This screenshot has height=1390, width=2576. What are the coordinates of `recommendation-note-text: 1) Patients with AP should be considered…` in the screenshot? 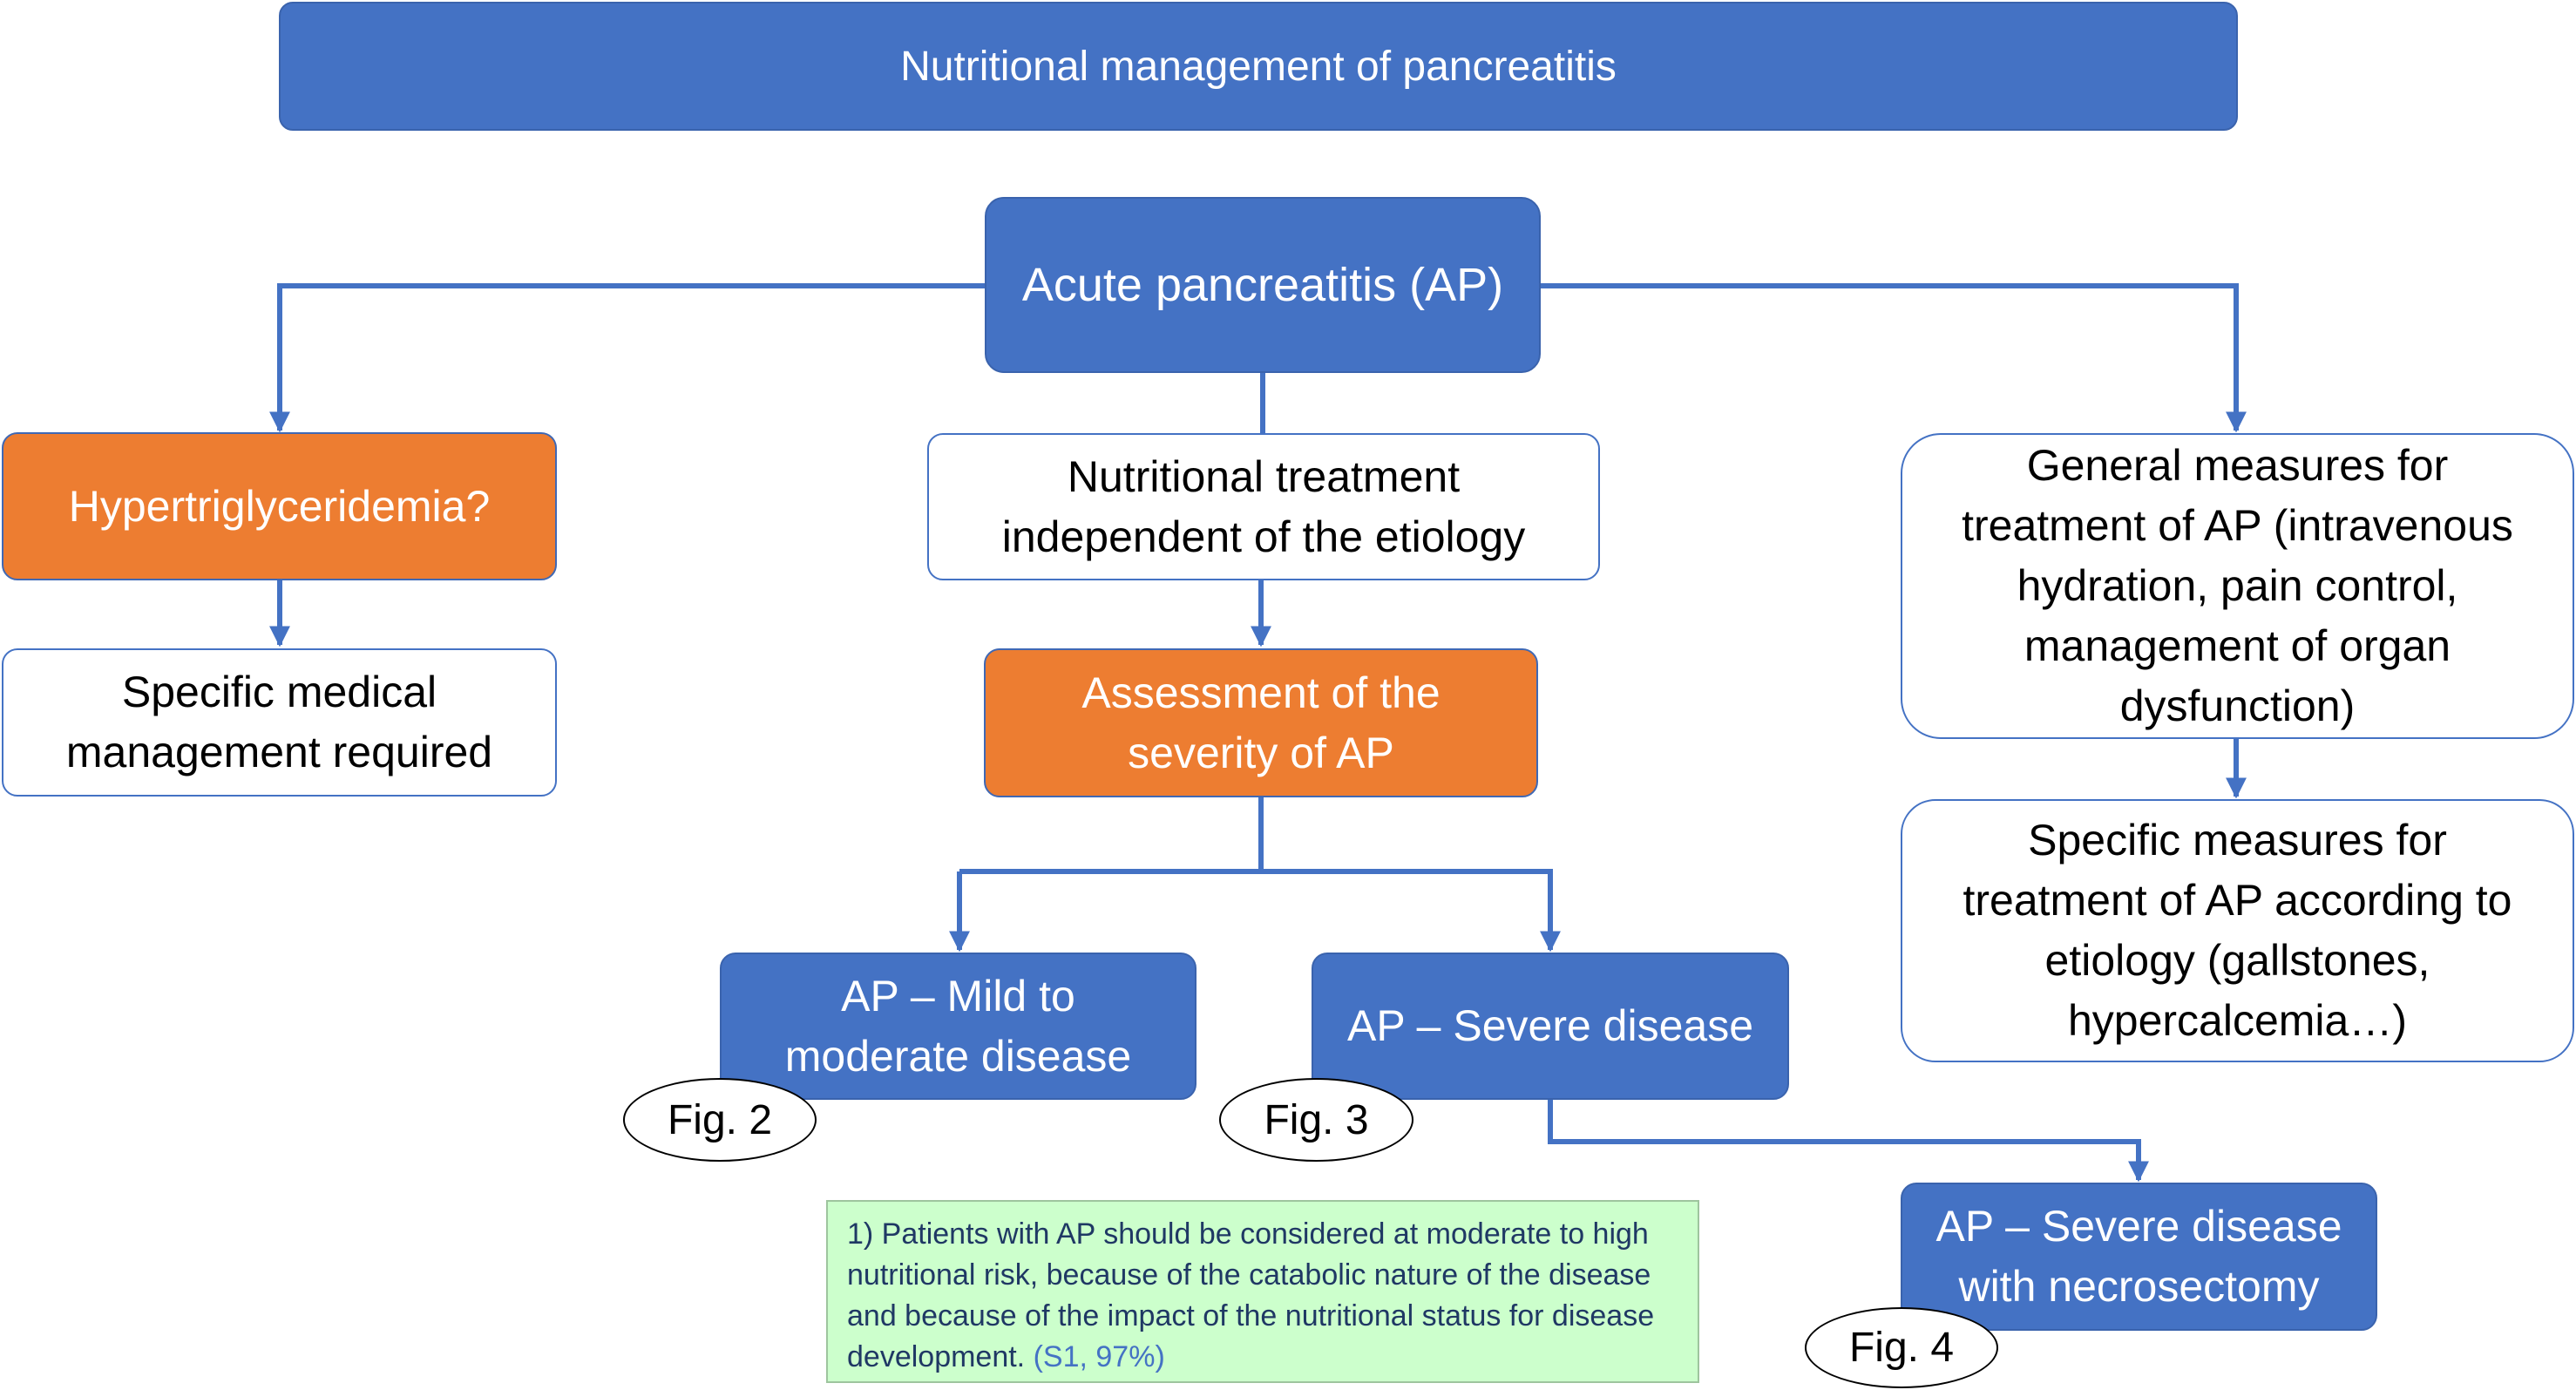 It's located at (1251, 1295).